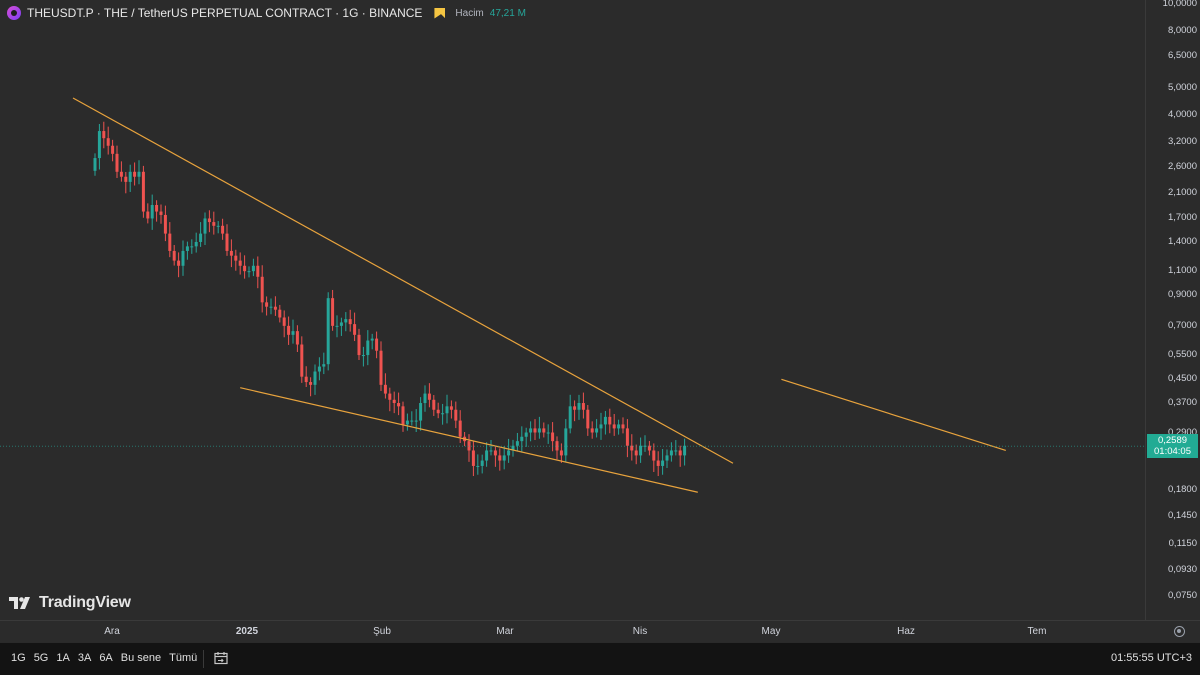 The image size is (1200, 675). Describe the element at coordinates (600, 631) in the screenshot. I see `time-scale: Ara 2025 Şub Mar Nis May Haz Tem` at that location.